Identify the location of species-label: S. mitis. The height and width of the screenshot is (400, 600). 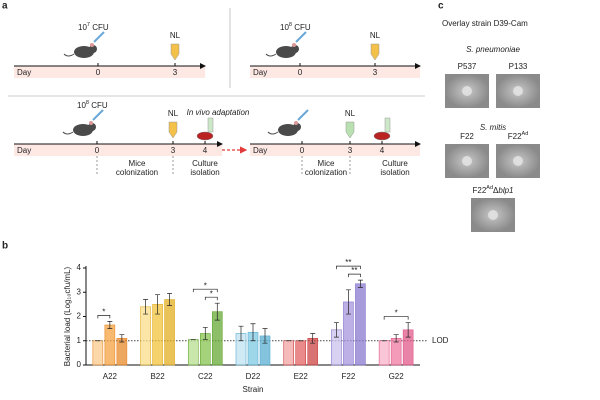
(493, 127).